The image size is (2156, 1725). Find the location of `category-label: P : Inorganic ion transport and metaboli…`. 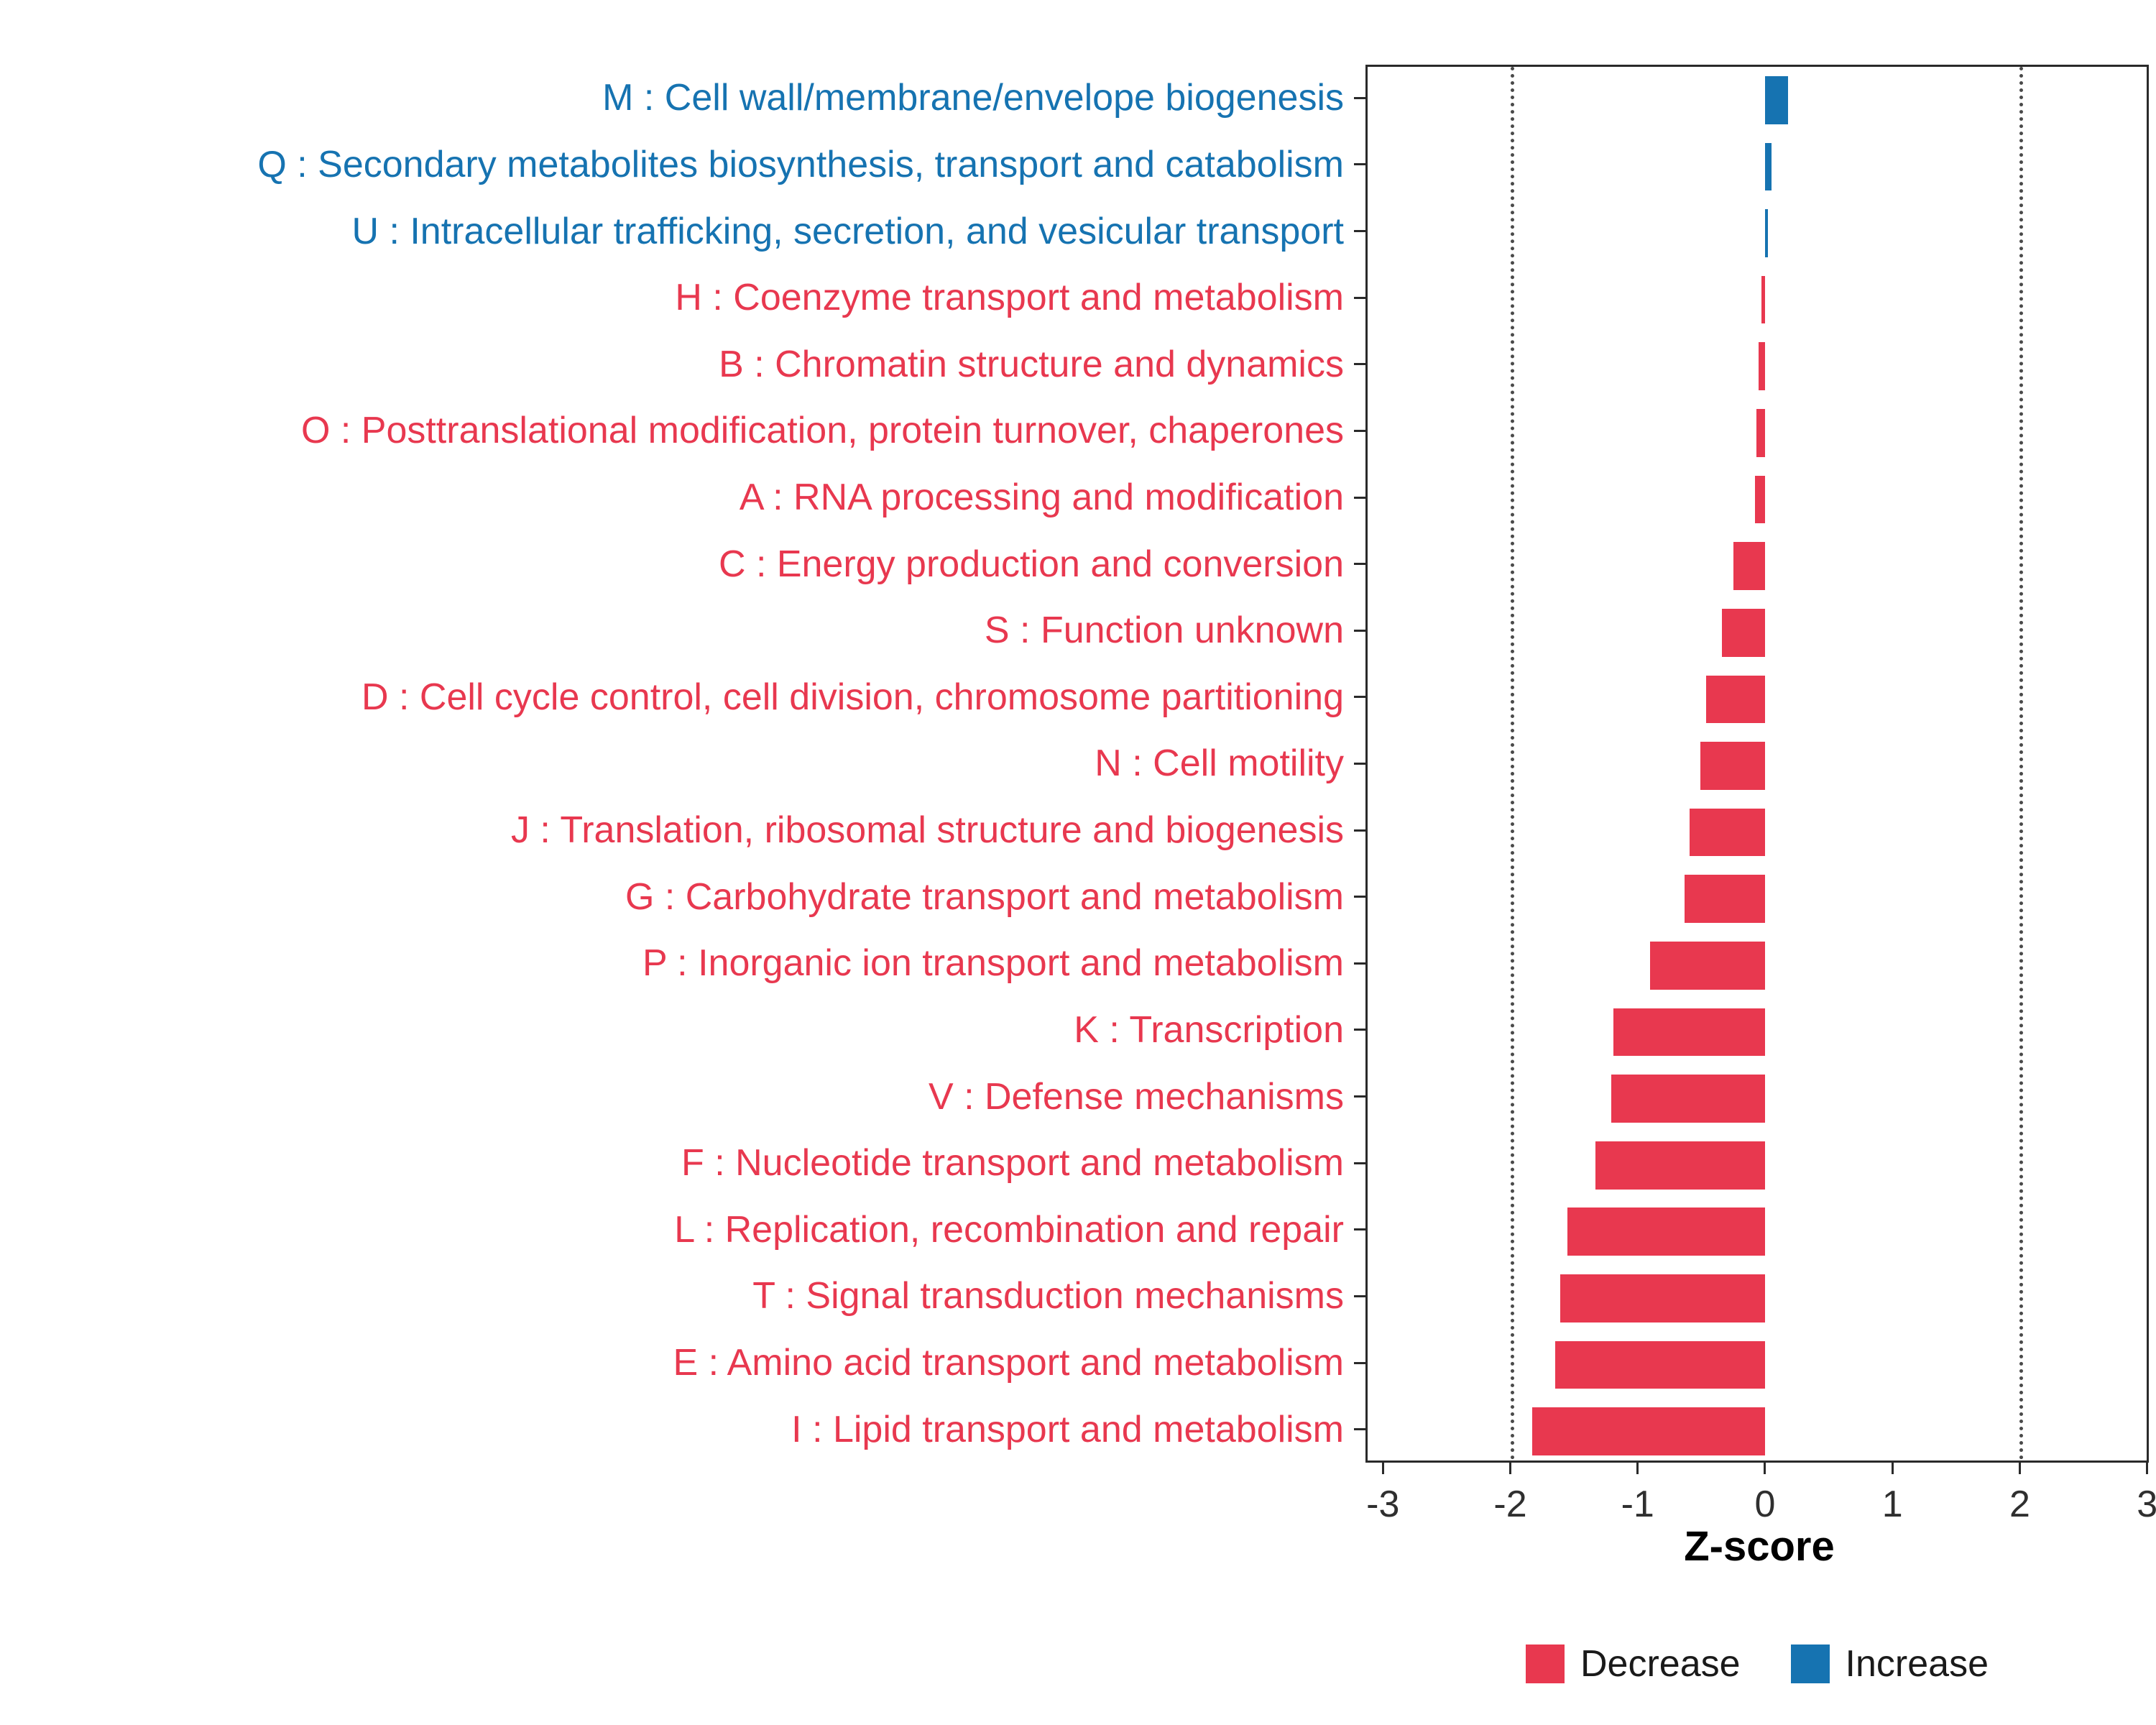

category-label: P : Inorganic ion transport and metaboli… is located at coordinates (993, 963).